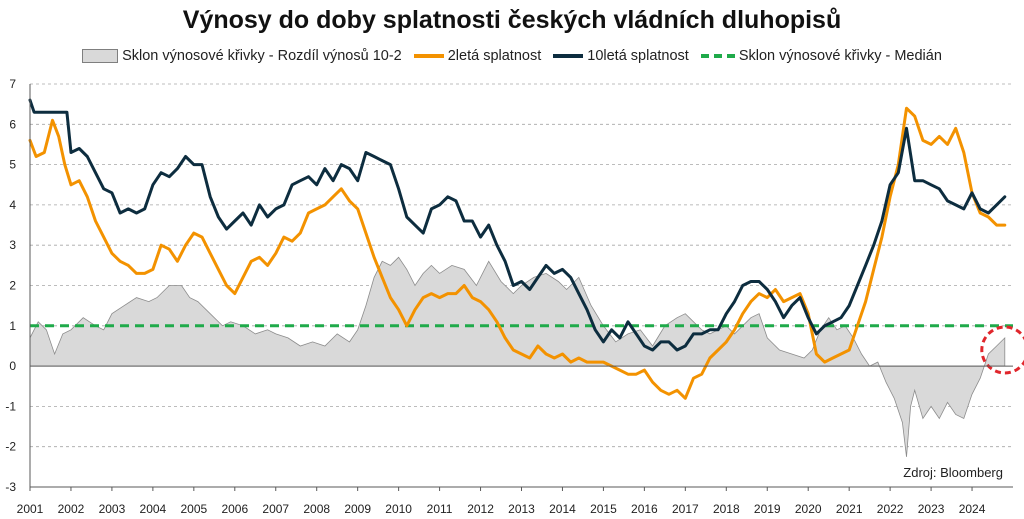 This screenshot has width=1024, height=519. Describe the element at coordinates (1002, 350) in the screenshot. I see `highlight-circle` at that location.